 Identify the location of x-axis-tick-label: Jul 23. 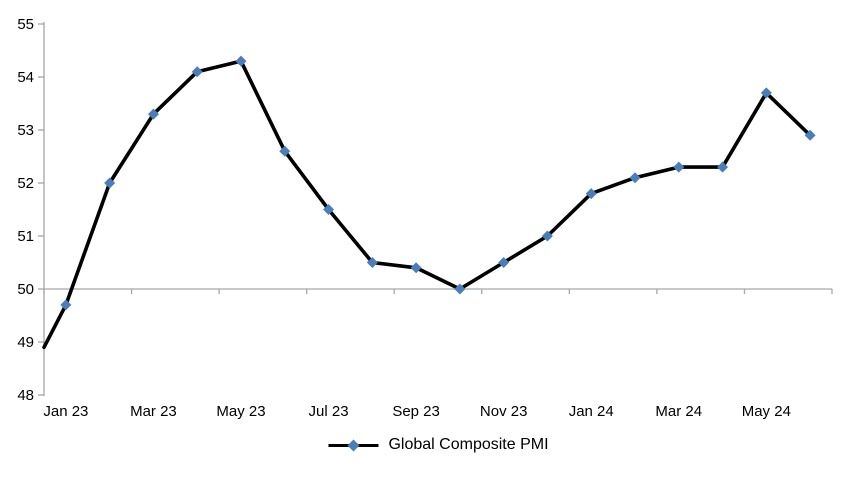
(329, 411).